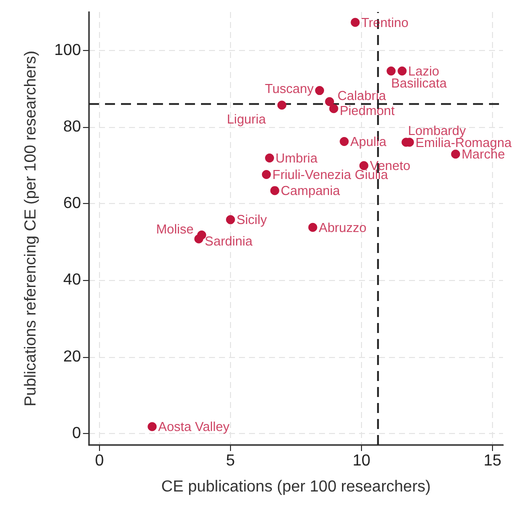  What do you see at coordinates (246, 119) in the screenshot?
I see `annotation: Liguria` at bounding box center [246, 119].